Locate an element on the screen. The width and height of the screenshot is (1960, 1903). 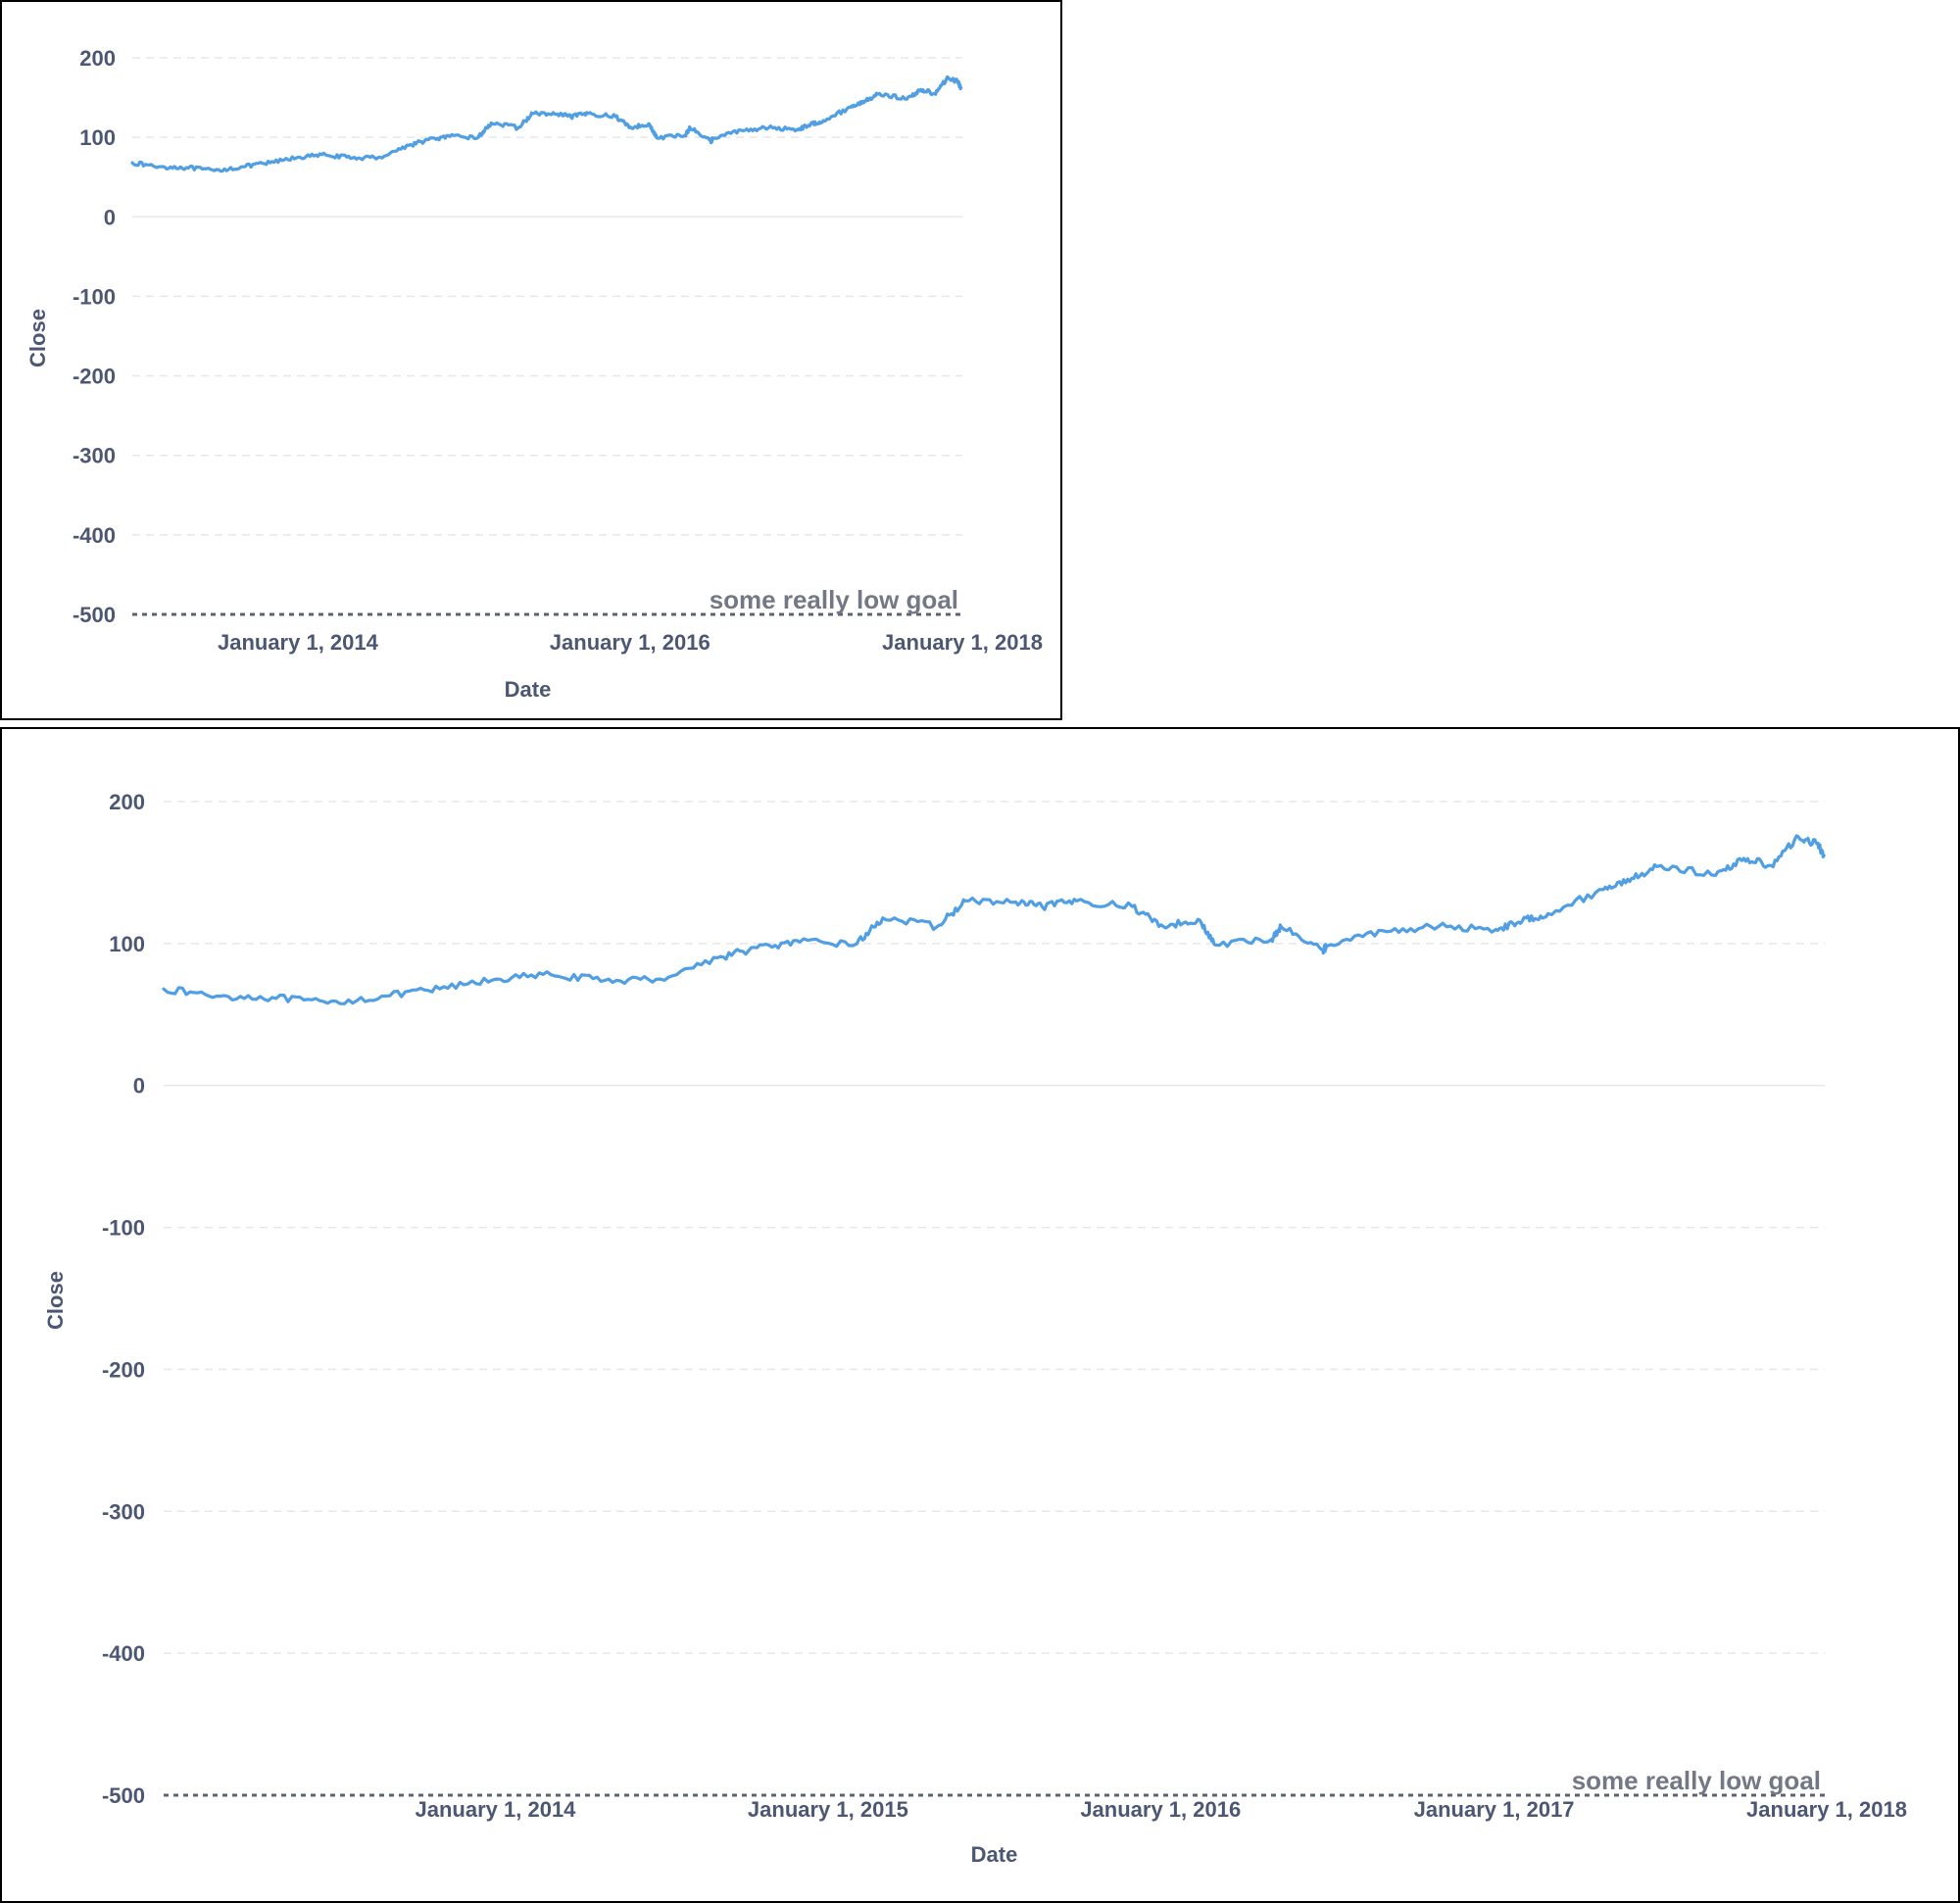
x-tick-label: January 1, 2017 is located at coordinates (1494, 1809).